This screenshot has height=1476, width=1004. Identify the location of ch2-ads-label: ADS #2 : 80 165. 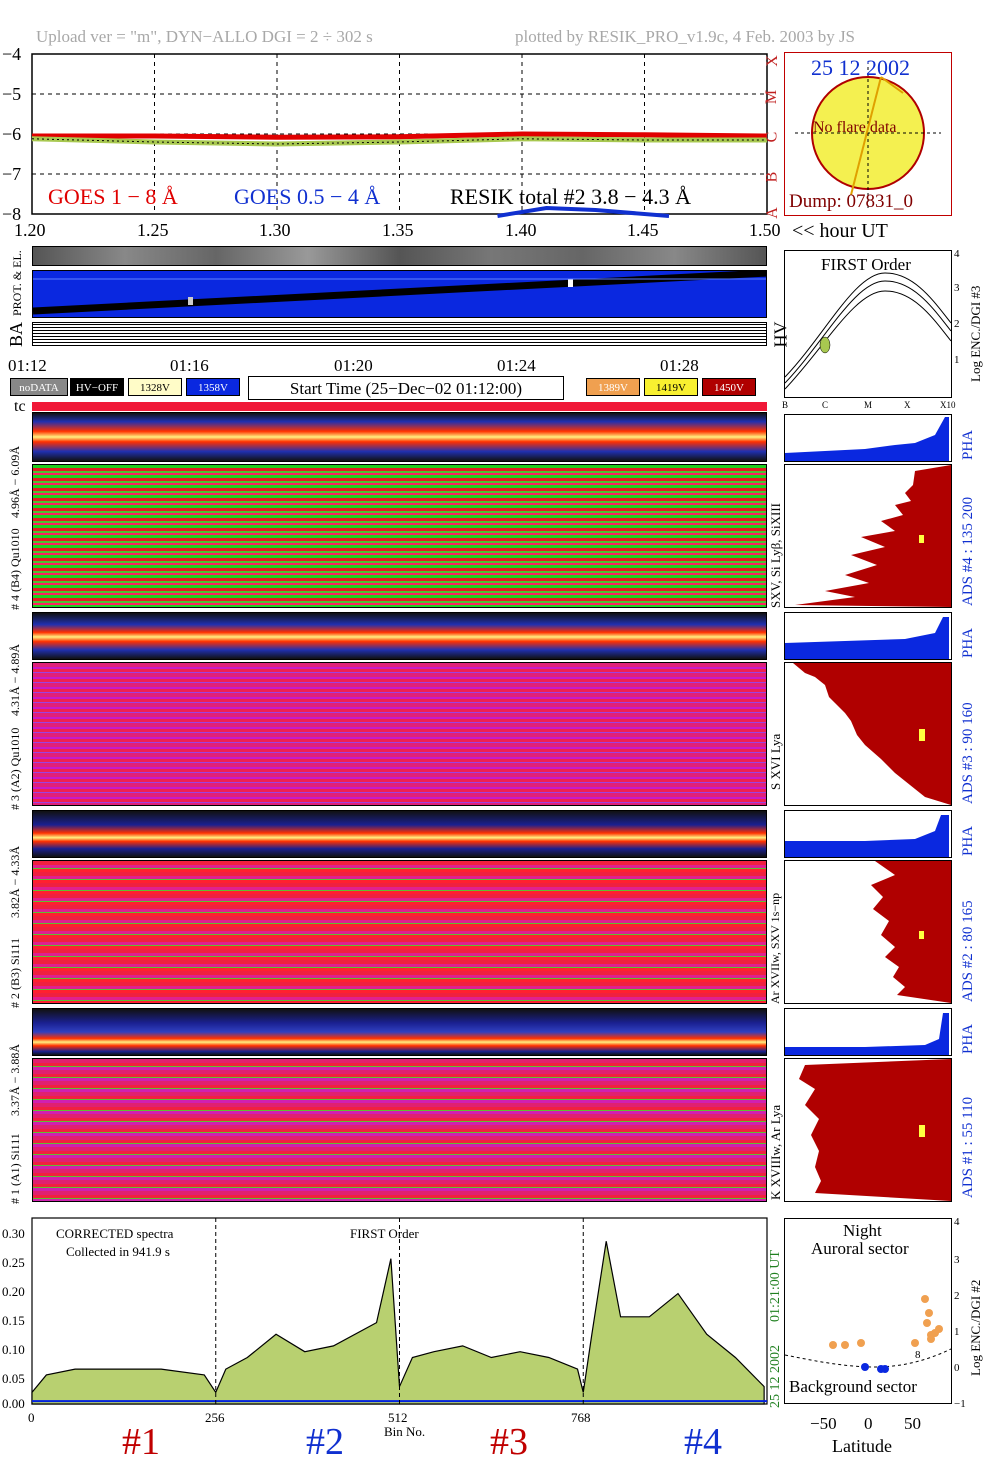
(968, 951).